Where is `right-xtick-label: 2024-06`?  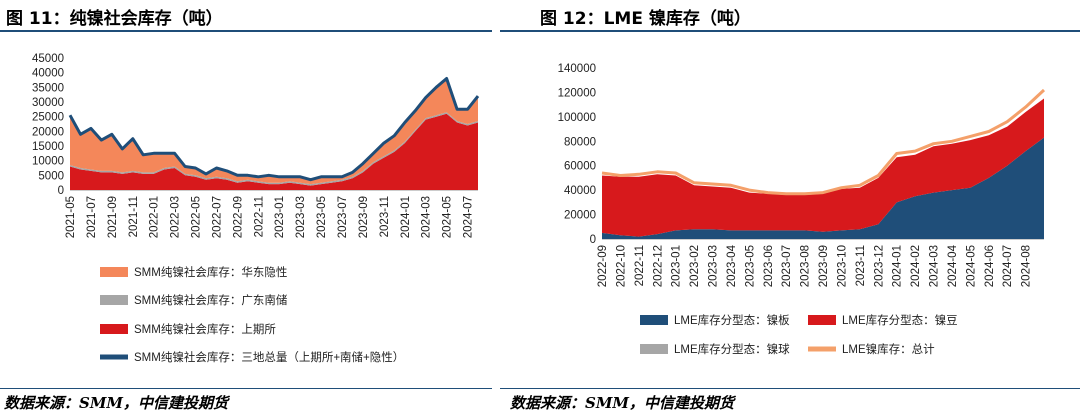 right-xtick-label: 2024-06 is located at coordinates (990, 266).